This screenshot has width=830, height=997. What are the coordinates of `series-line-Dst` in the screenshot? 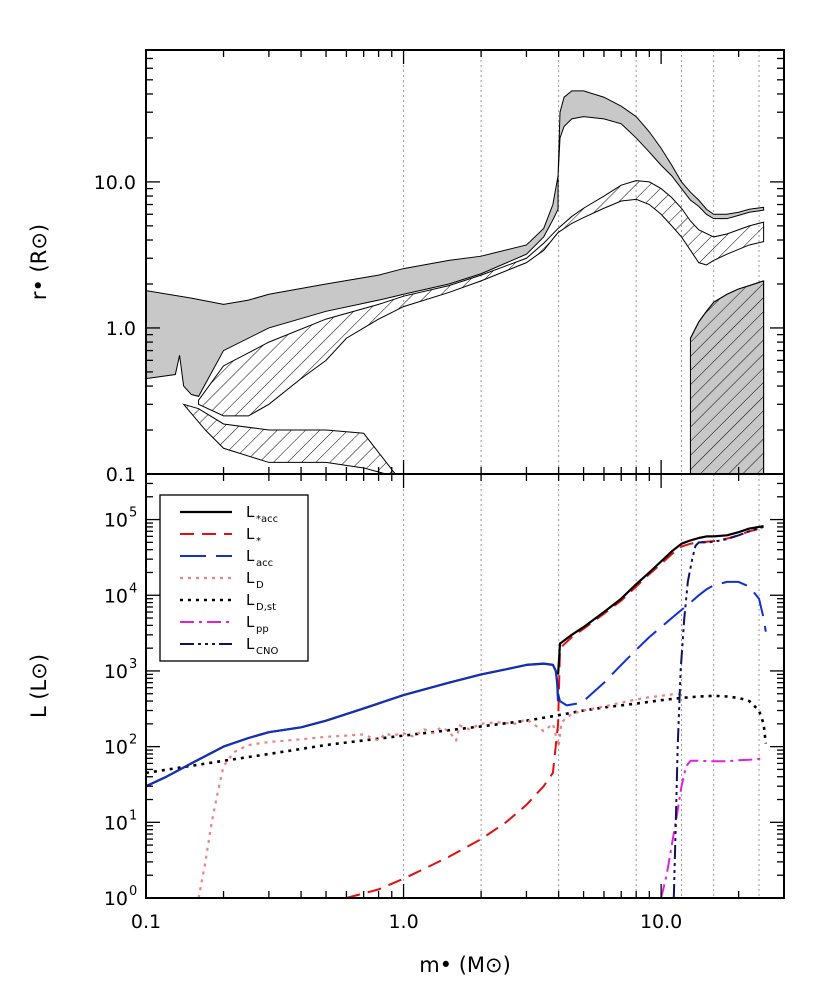 It's located at (457, 734).